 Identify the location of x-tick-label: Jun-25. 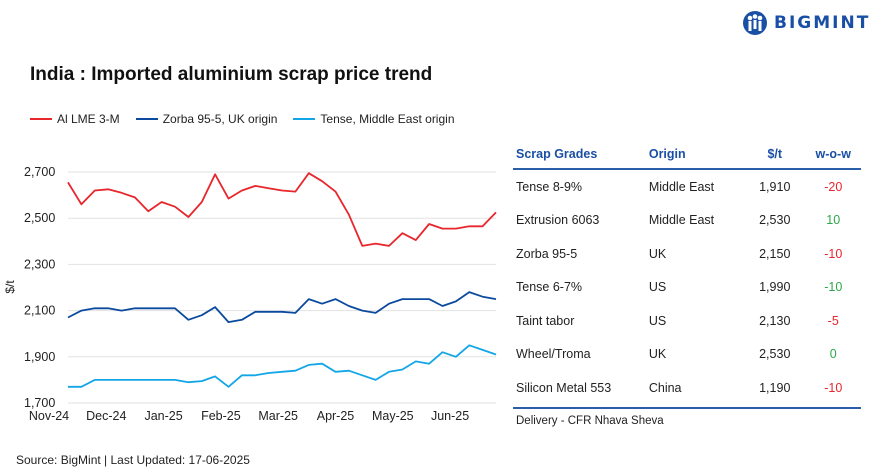
(450, 416).